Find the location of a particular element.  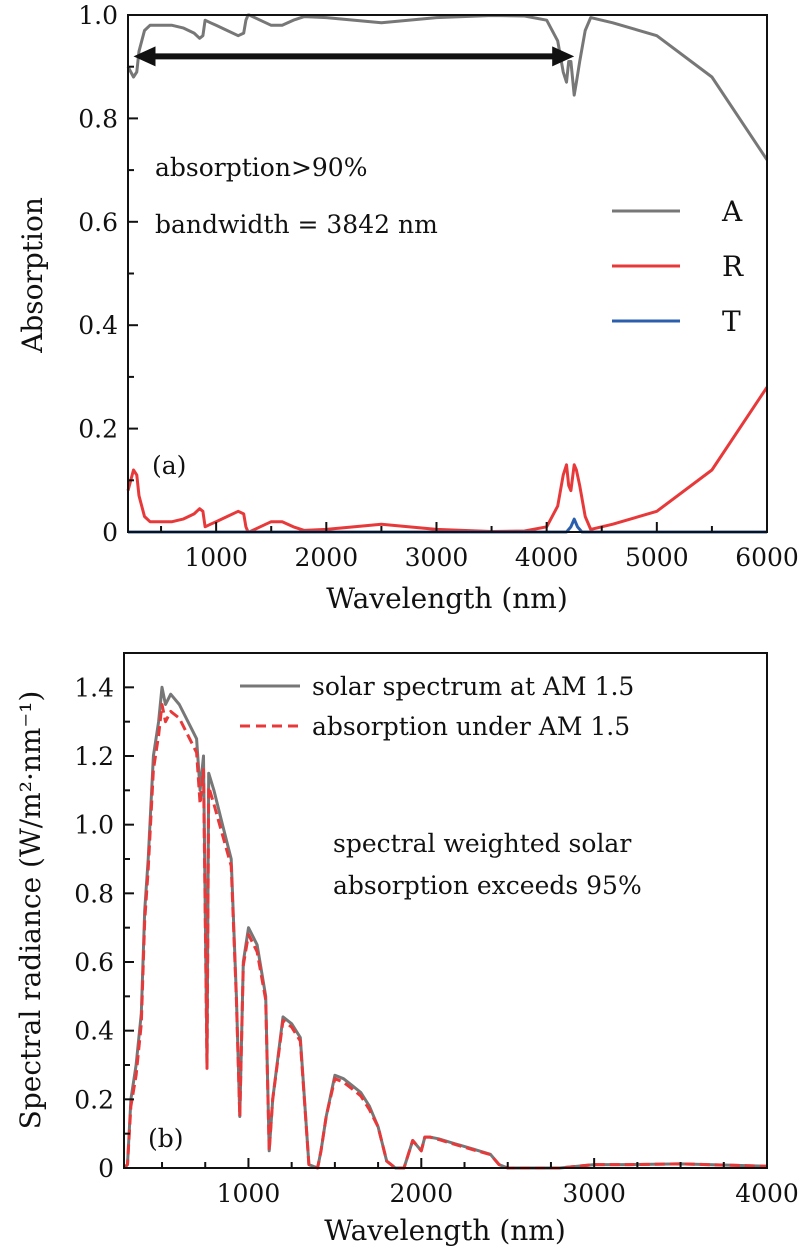

panel-a-ylabel: Absorption is located at coordinates (32, 275).